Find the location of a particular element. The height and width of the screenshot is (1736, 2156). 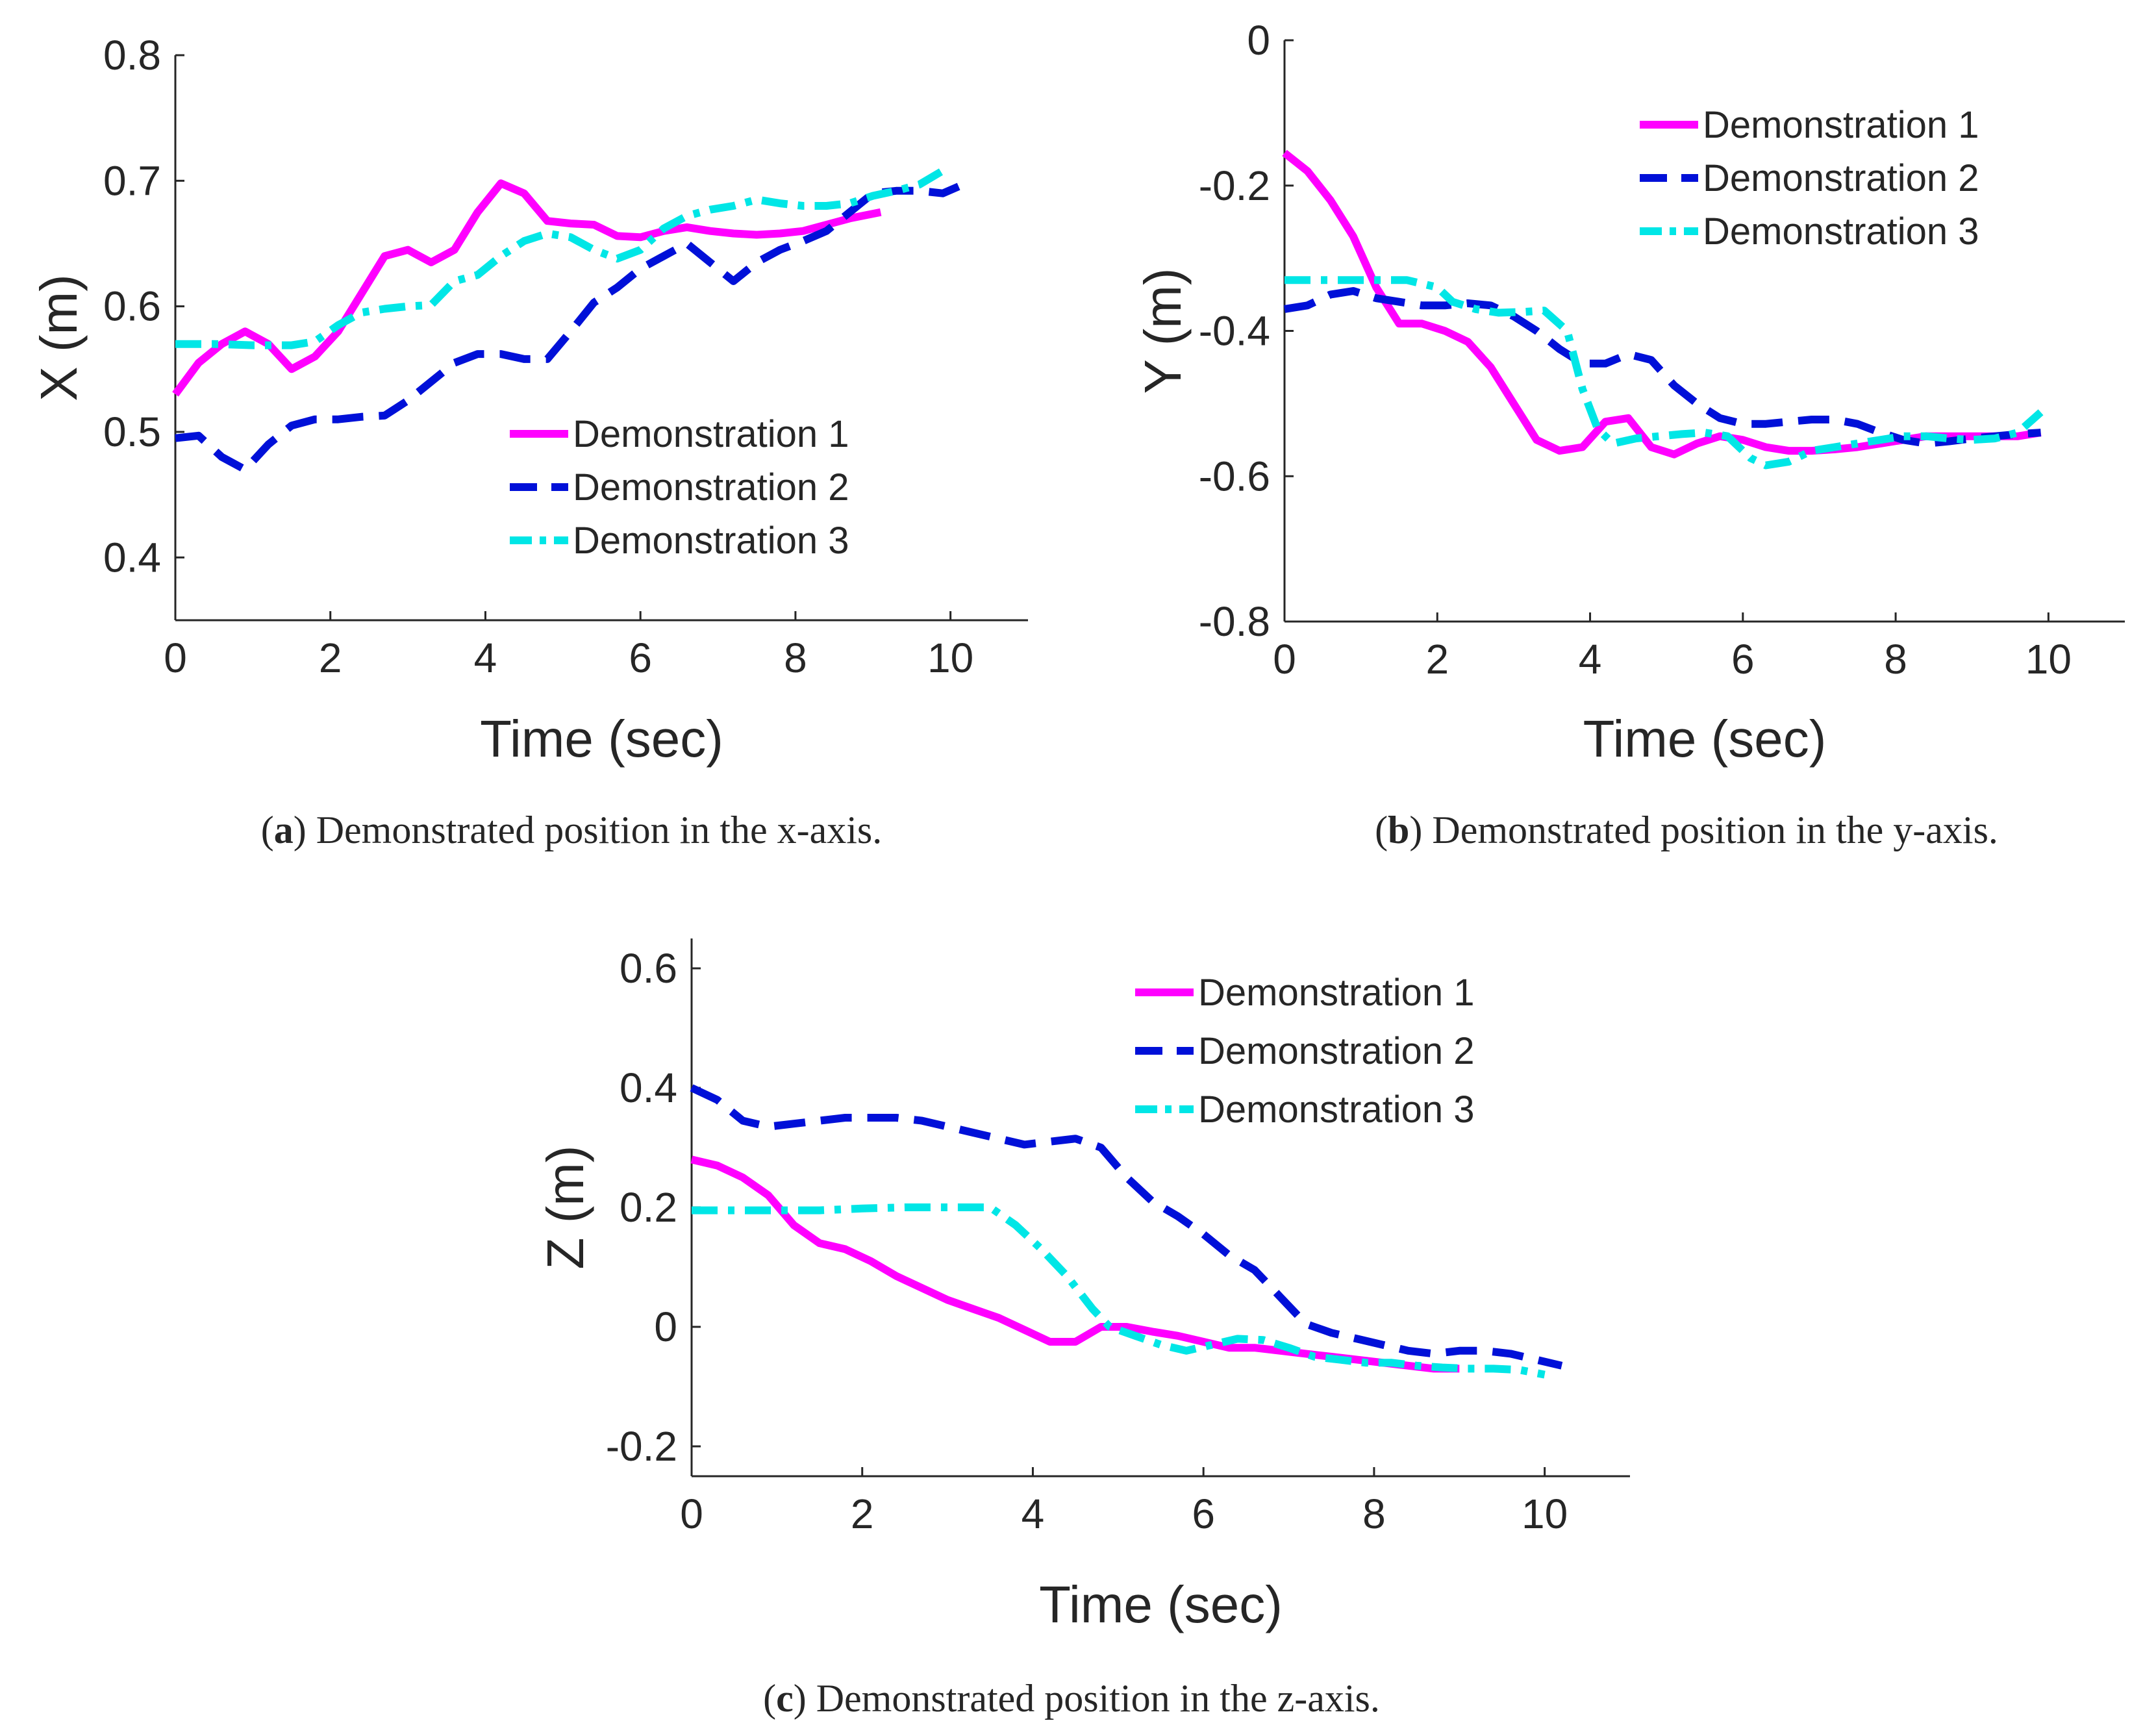

y-tick-label: 0.8 is located at coordinates (132, 55).